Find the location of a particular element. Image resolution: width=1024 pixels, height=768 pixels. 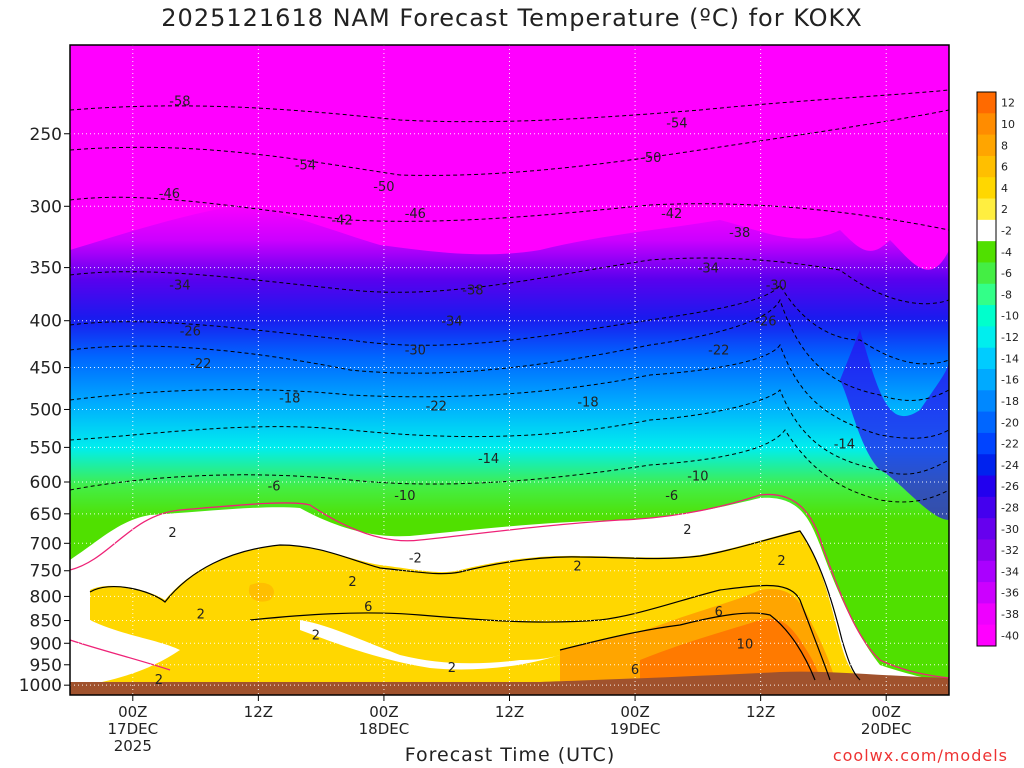

contour-label: -26 is located at coordinates (190, 332).